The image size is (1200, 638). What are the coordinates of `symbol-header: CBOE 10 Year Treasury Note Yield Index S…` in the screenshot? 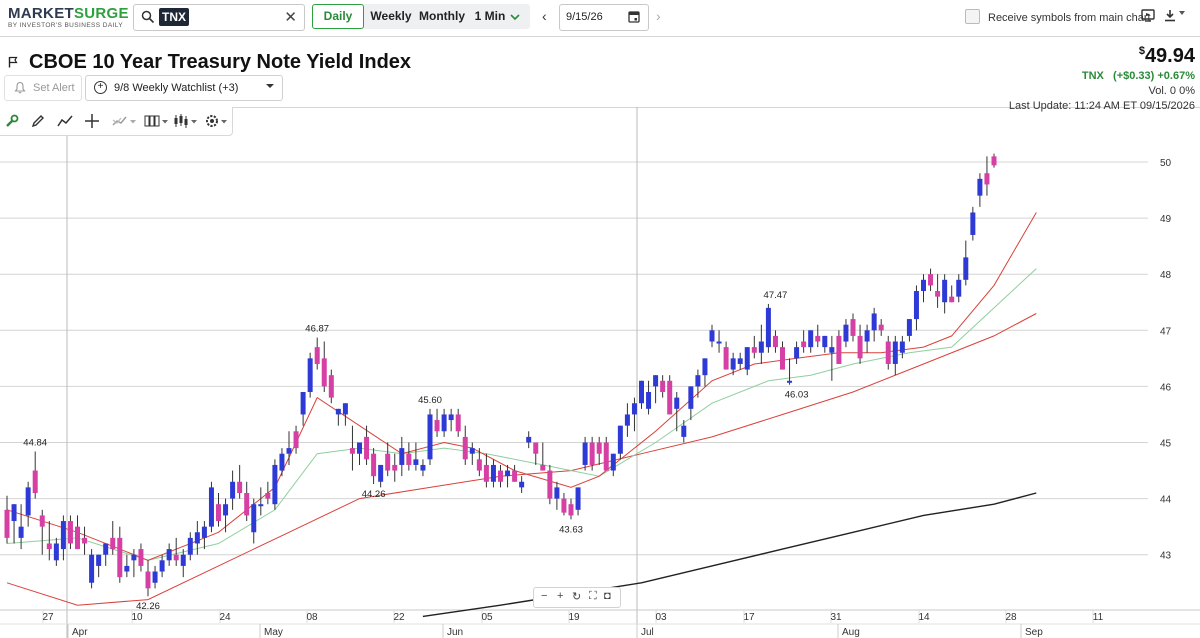 It's located at (600, 74).